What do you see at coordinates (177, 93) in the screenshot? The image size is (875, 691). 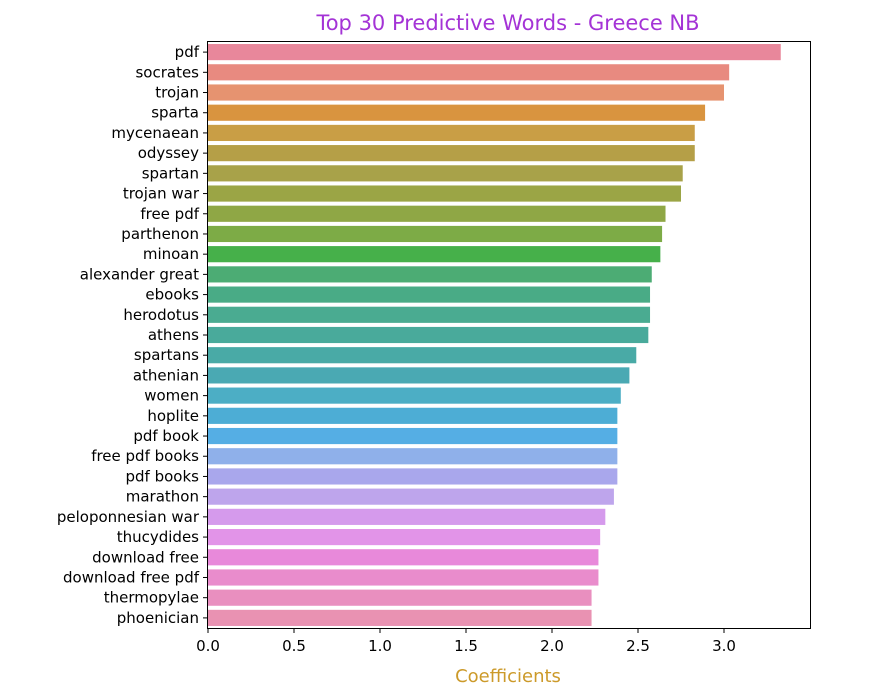 I see `y-tick-label: trojan` at bounding box center [177, 93].